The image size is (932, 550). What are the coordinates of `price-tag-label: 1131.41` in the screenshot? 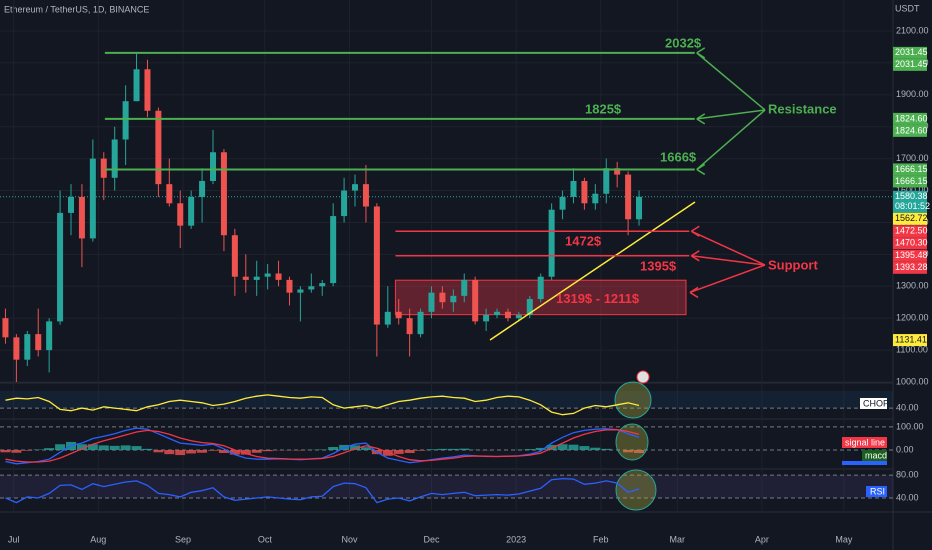 It's located at (911, 339).